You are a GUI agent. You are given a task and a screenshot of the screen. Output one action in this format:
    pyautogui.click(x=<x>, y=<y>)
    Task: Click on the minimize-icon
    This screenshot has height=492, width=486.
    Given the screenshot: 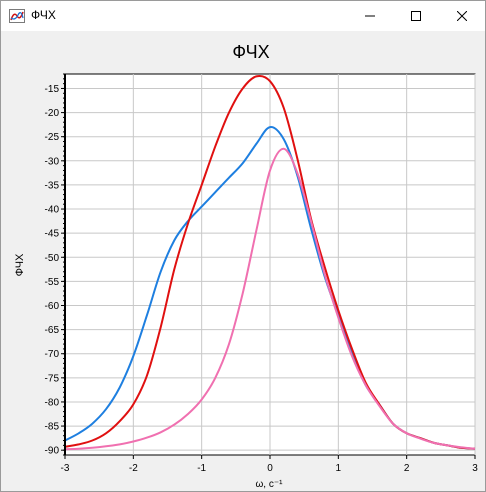 What is the action you would take?
    pyautogui.click(x=370, y=16)
    